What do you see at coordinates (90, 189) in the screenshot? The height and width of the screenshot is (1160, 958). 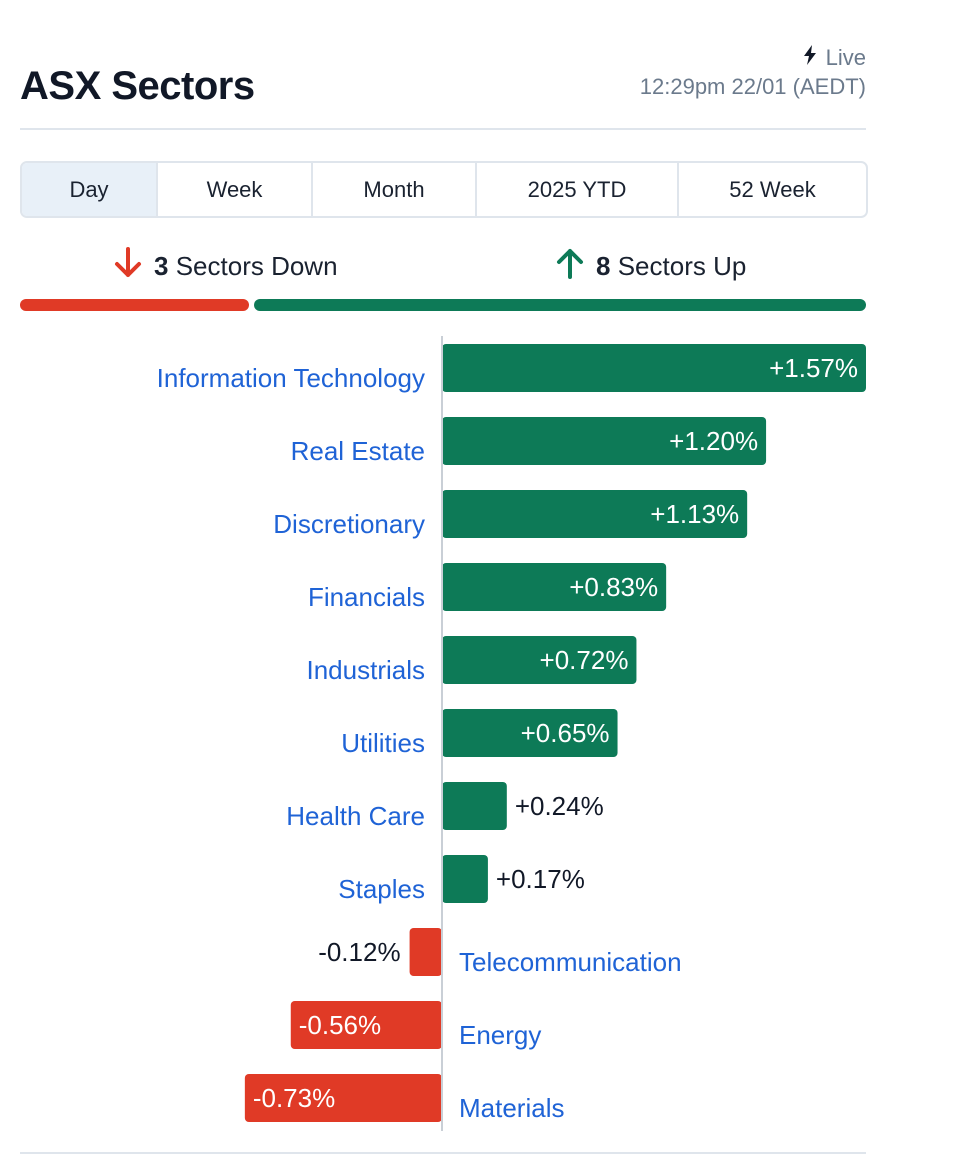 I see `tab-day: Day` at bounding box center [90, 189].